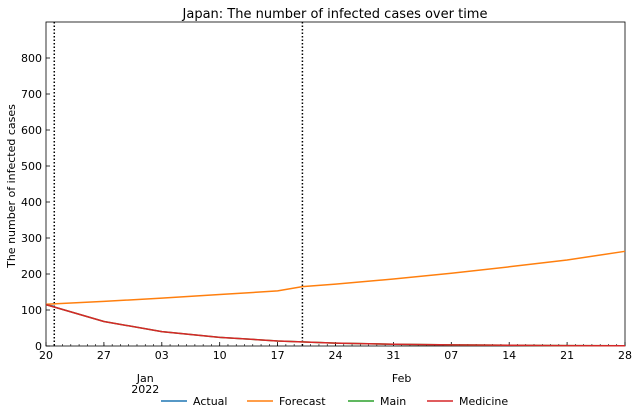 The height and width of the screenshot is (418, 638). I want to click on legend: Actual Forecast Main Medicine, so click(334, 401).